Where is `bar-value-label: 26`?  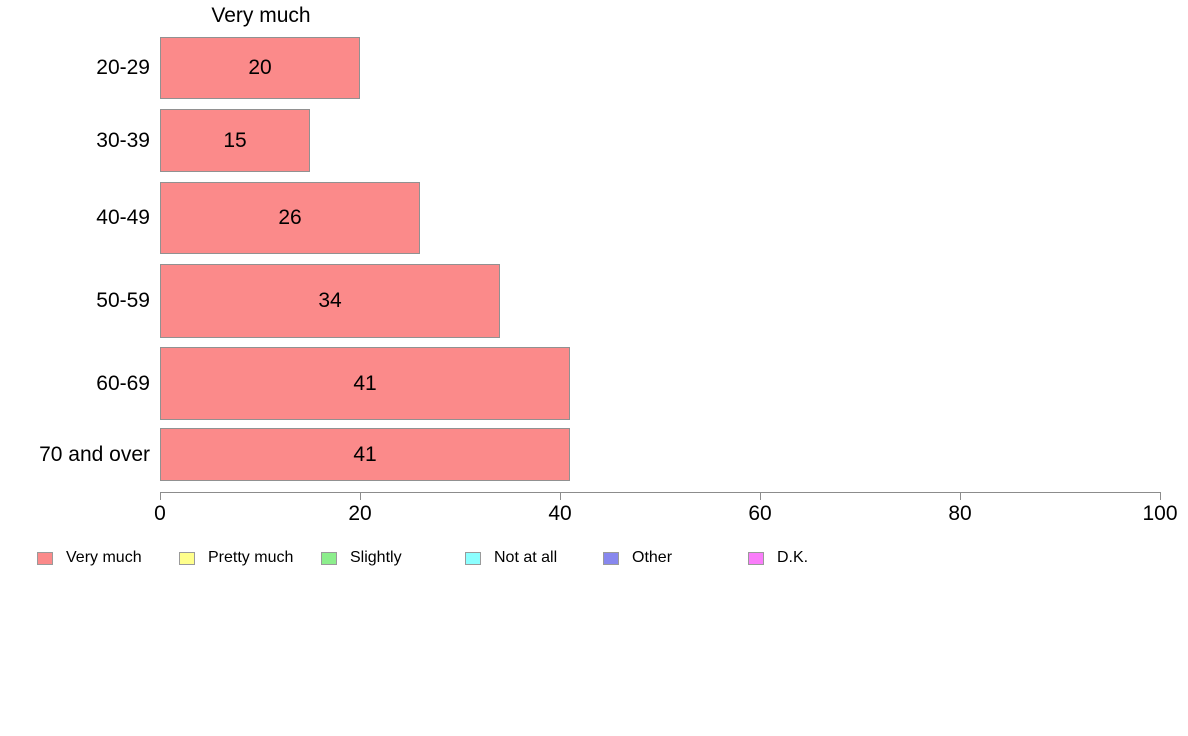 bar-value-label: 26 is located at coordinates (290, 217).